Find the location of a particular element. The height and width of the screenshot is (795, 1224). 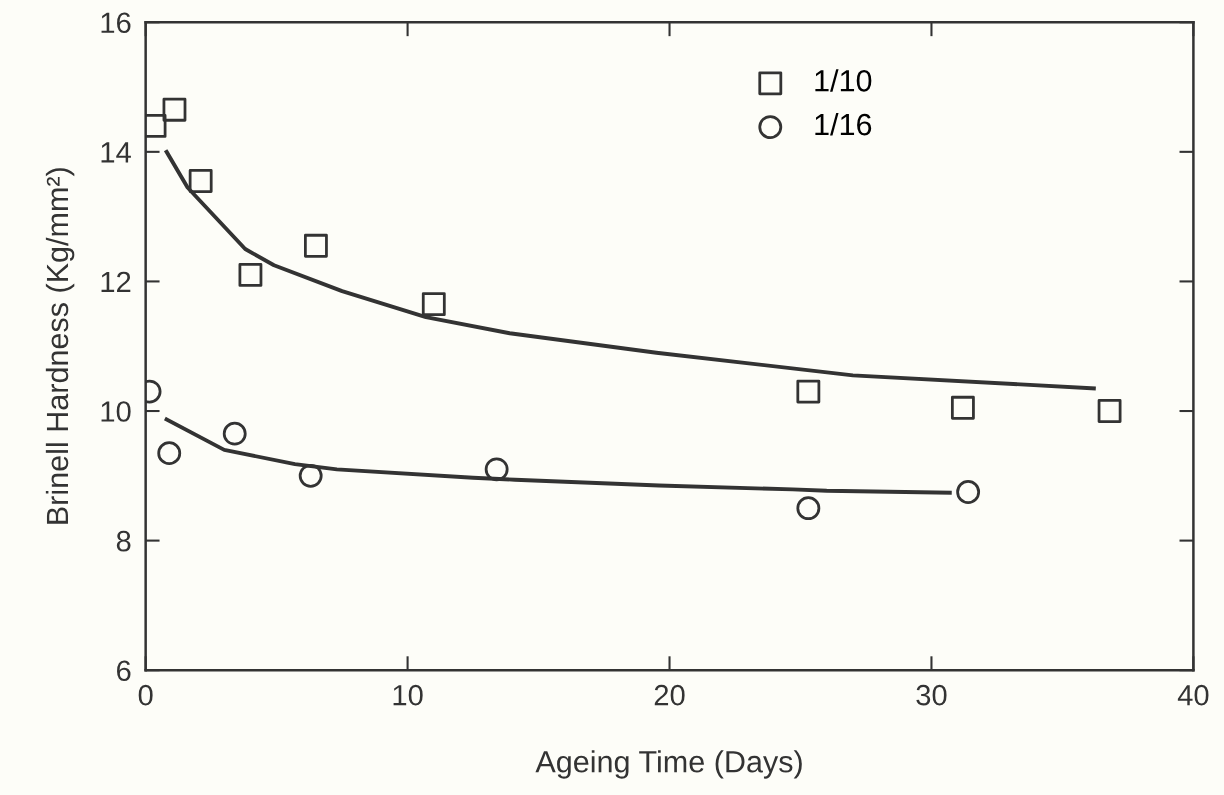

x-axis-title: Ageing Time (Days) is located at coordinates (668, 764).